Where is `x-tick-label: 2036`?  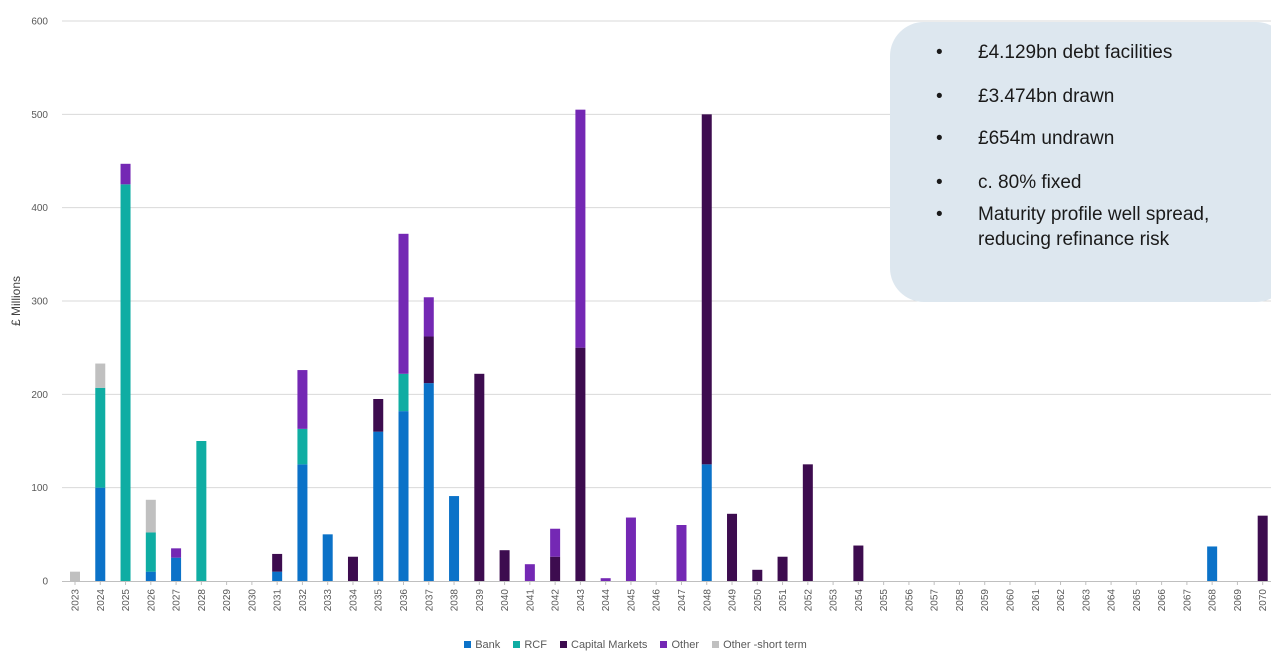
x-tick-label: 2036 is located at coordinates (404, 600).